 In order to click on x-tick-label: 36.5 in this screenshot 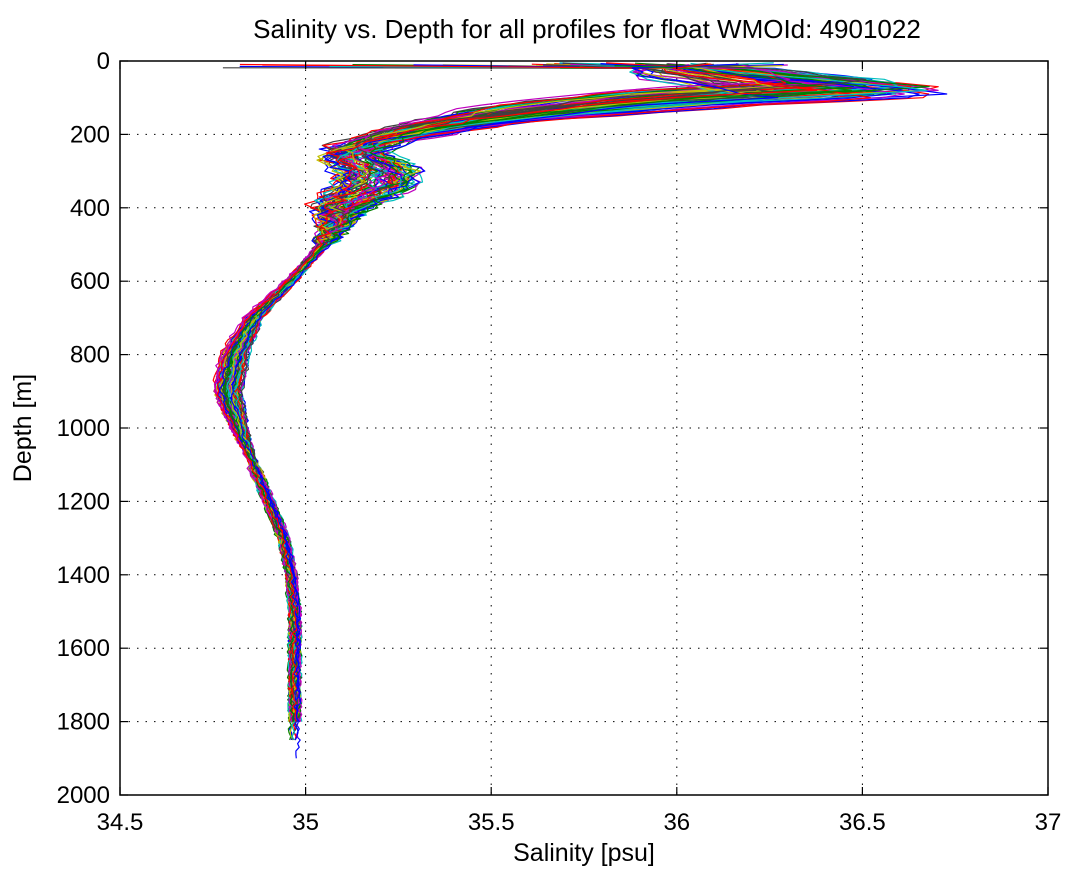, I will do `click(862, 822)`.